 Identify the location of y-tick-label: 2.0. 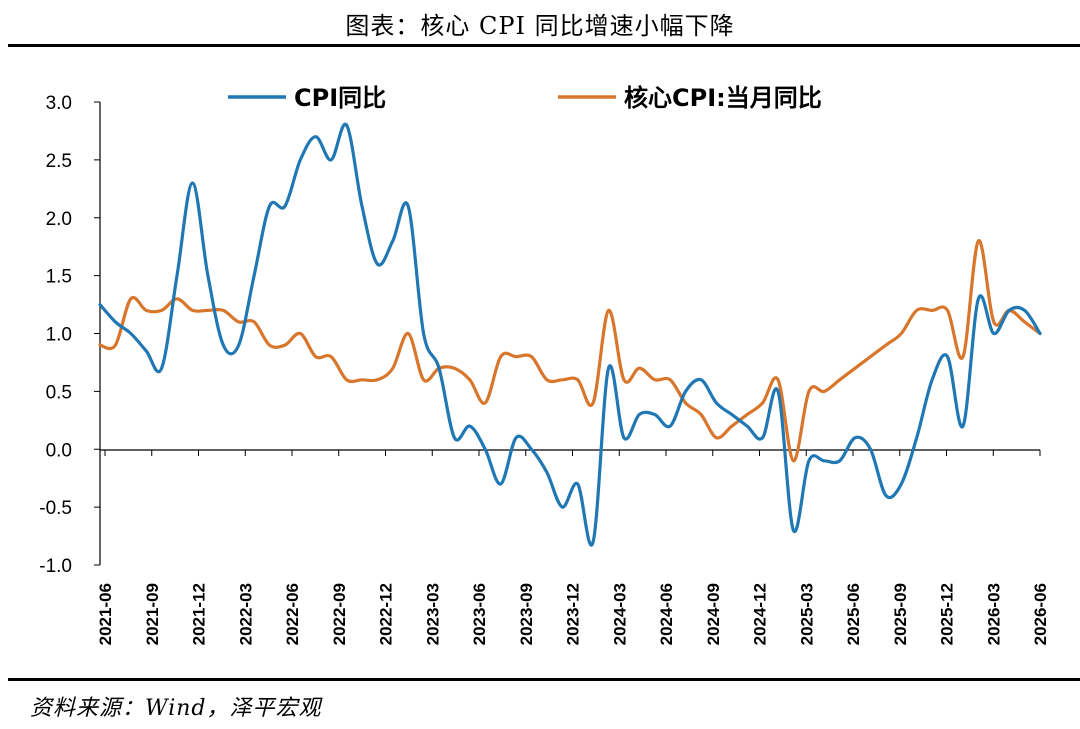
(59, 219).